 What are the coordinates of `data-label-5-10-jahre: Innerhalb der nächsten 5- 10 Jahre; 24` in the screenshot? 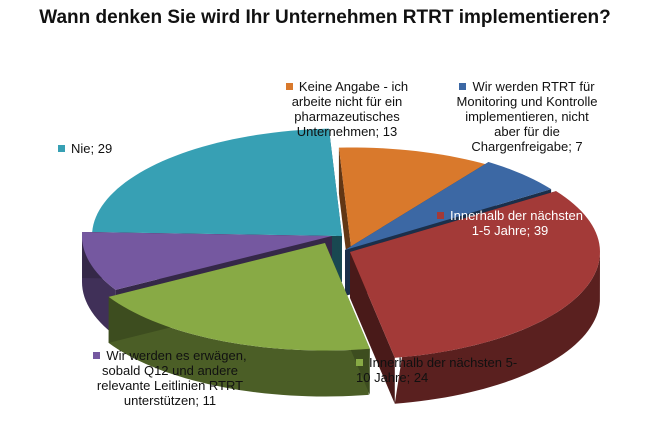 It's located at (451, 370).